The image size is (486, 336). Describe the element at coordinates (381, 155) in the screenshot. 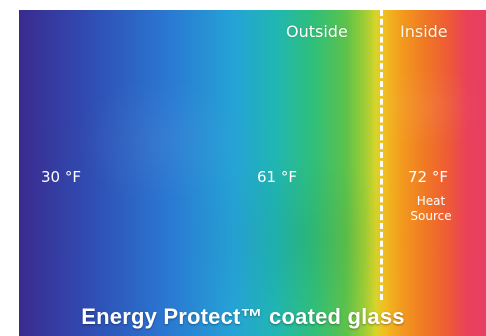

I see `glass-divider-line` at that location.